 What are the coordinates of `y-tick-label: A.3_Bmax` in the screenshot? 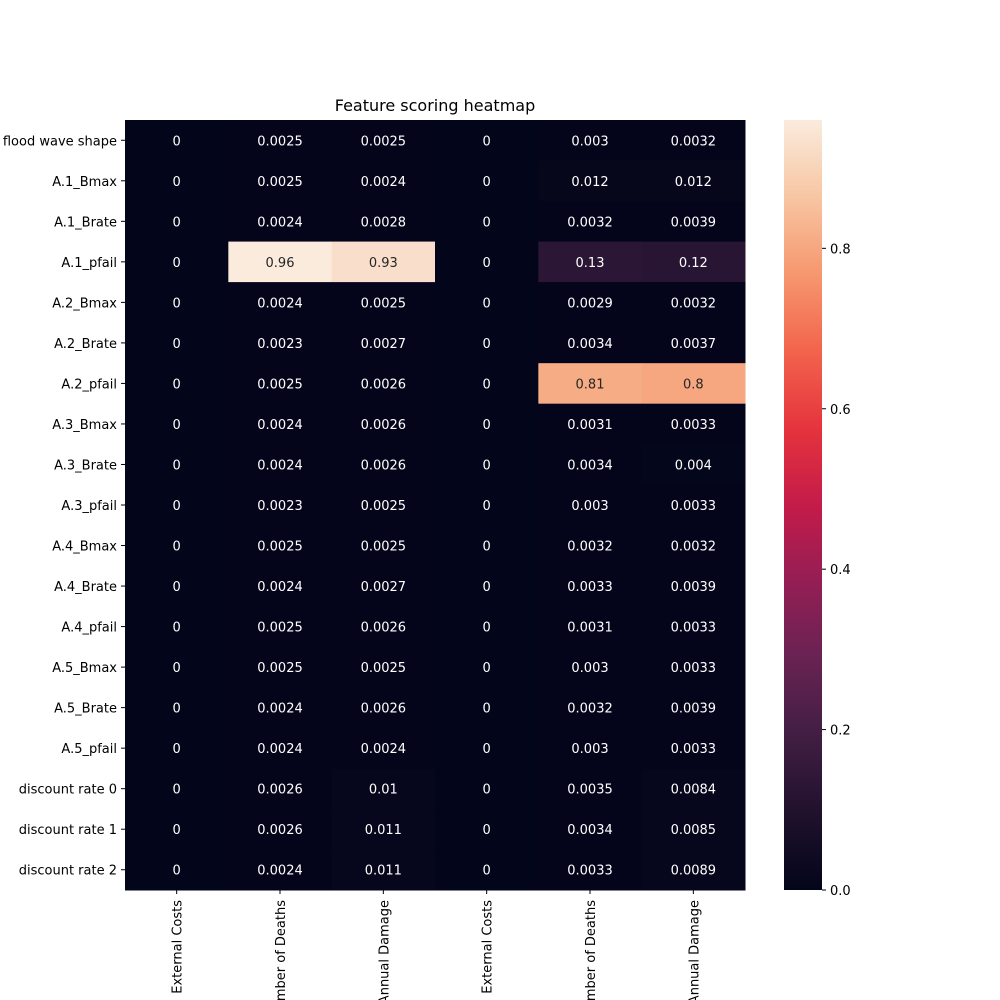 It's located at (84, 425).